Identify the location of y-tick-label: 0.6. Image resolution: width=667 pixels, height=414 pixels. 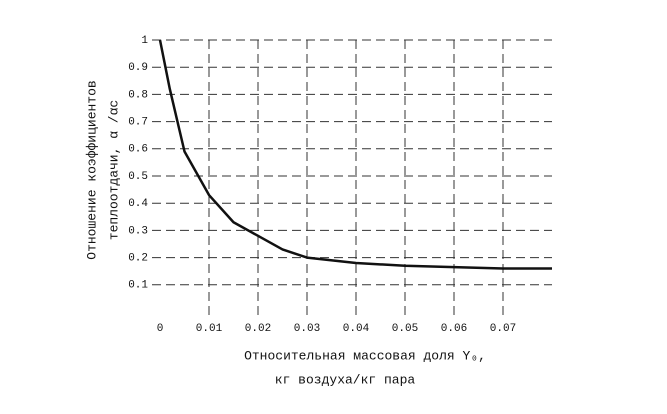
(138, 150).